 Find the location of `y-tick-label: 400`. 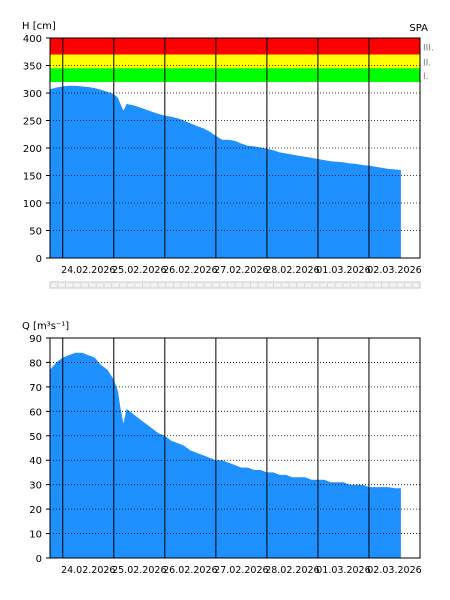

y-tick-label: 400 is located at coordinates (32, 39).